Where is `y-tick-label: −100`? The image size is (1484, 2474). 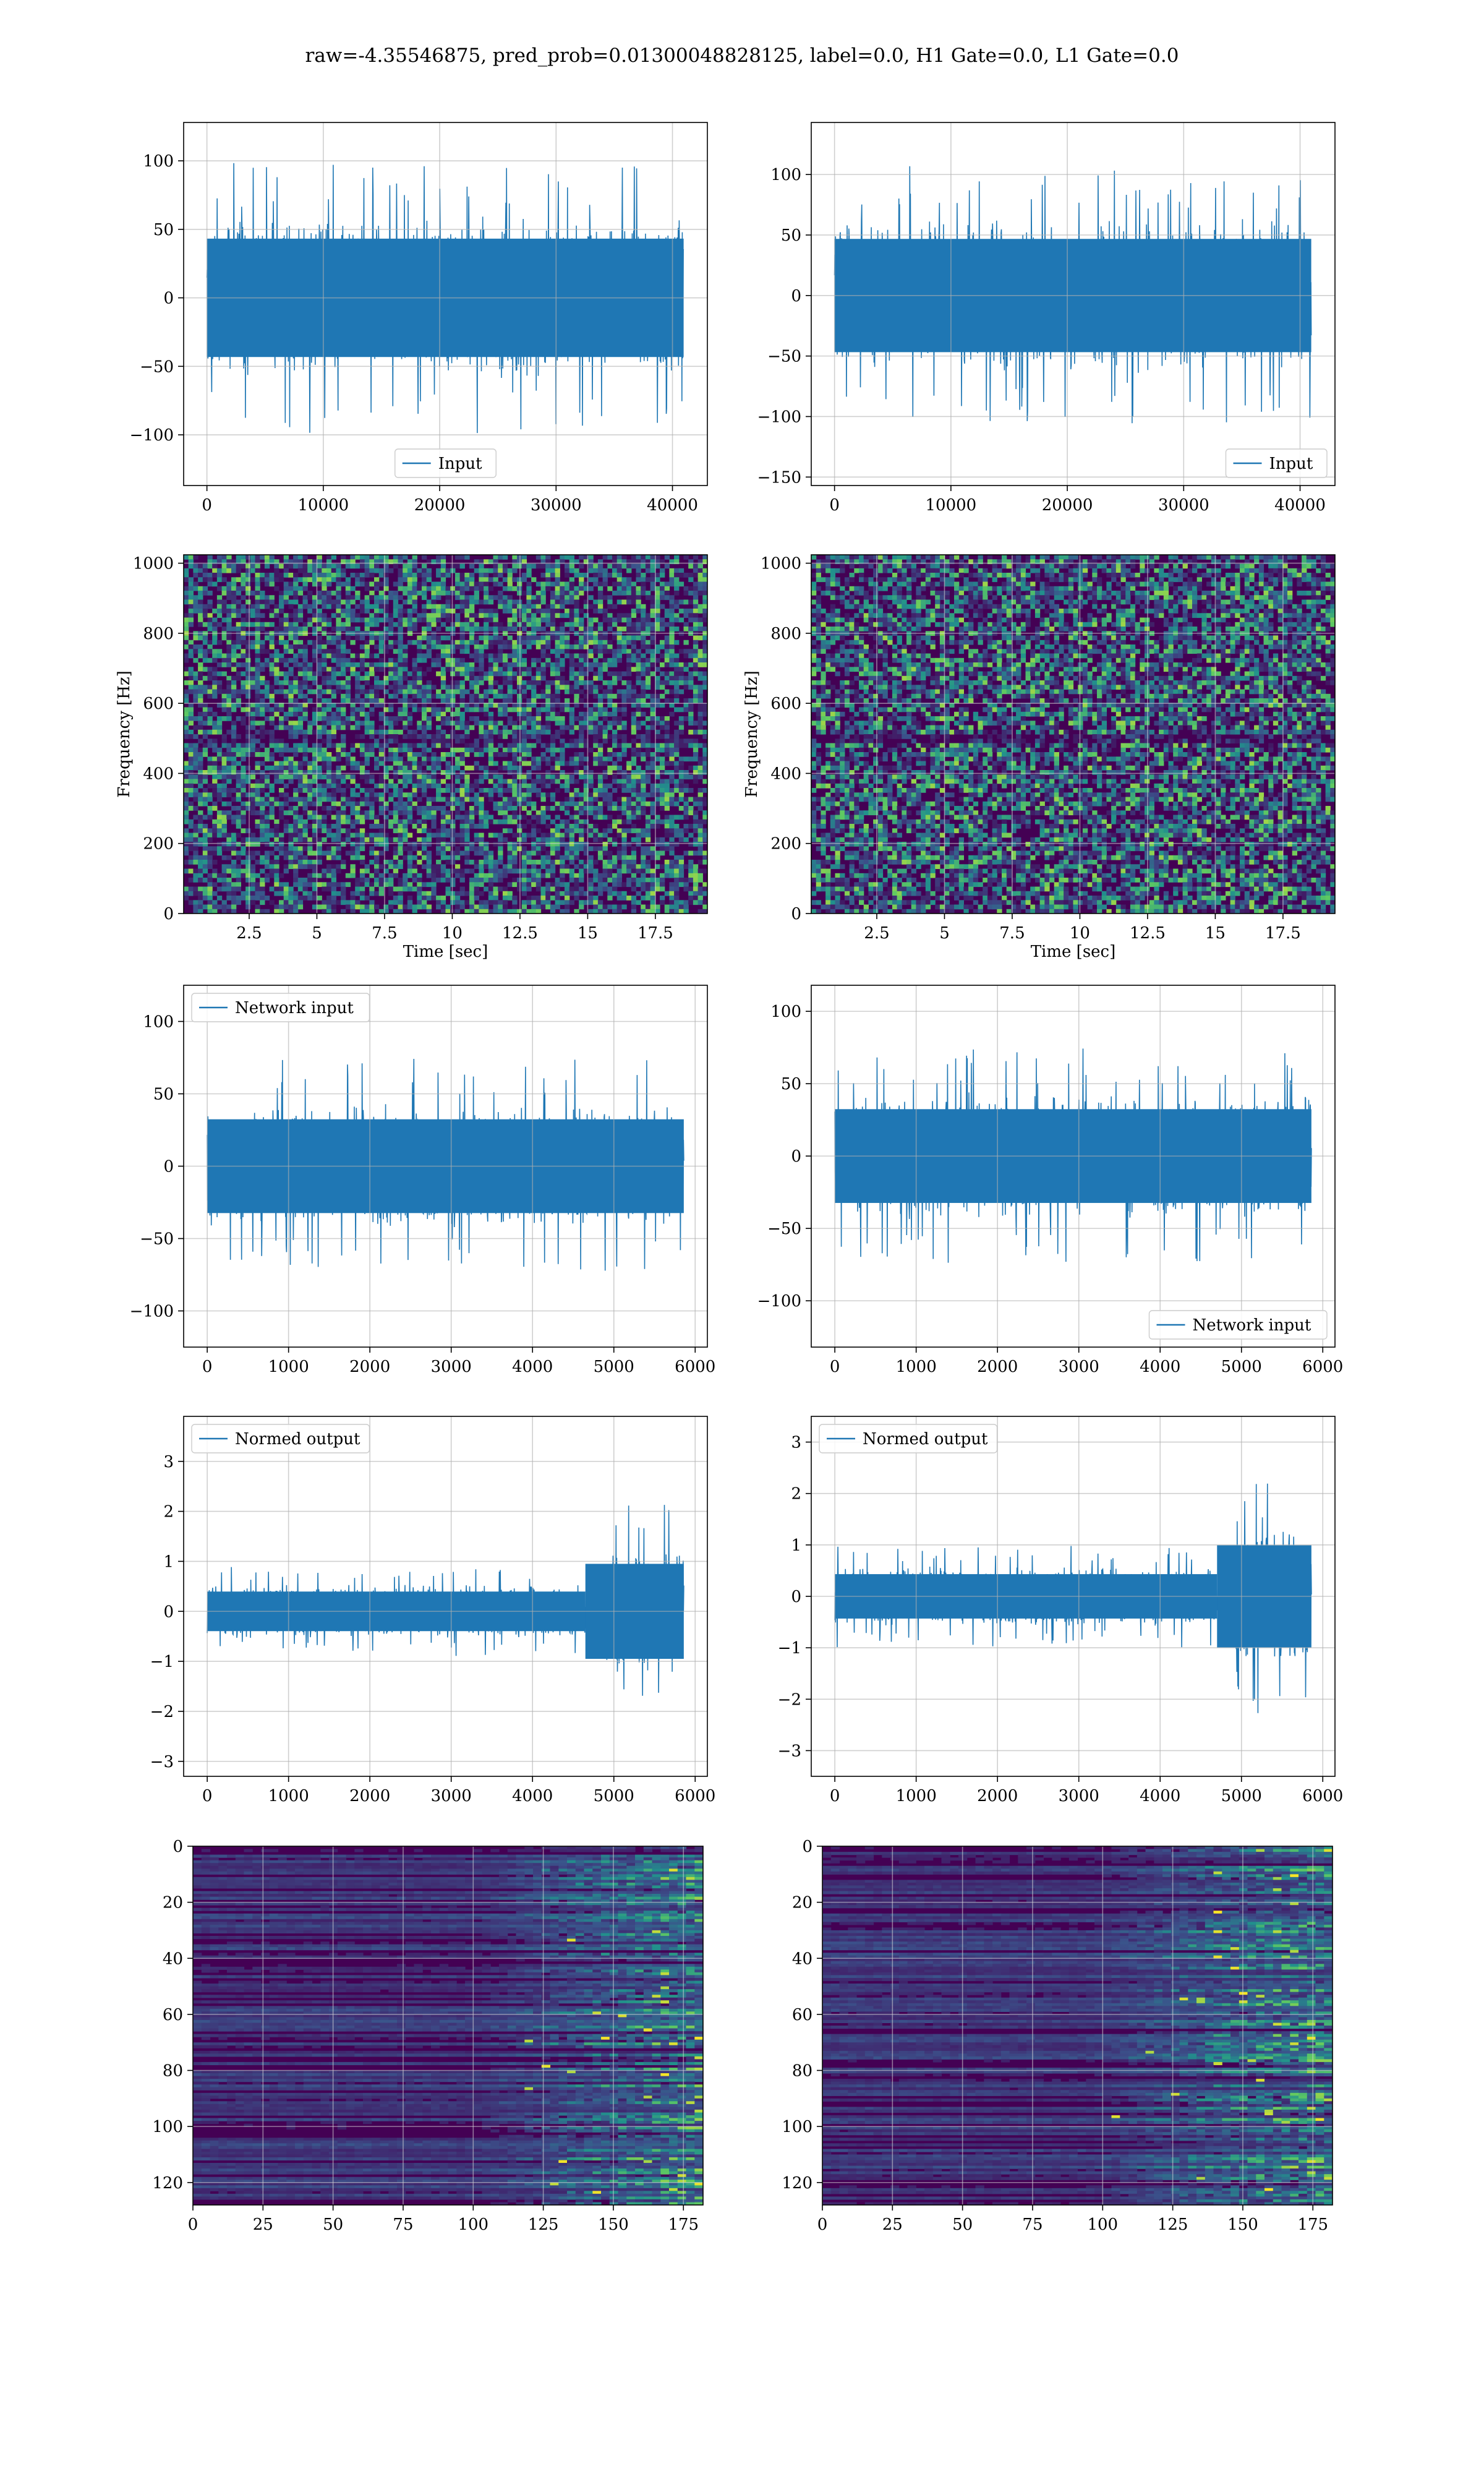 y-tick-label: −100 is located at coordinates (152, 436).